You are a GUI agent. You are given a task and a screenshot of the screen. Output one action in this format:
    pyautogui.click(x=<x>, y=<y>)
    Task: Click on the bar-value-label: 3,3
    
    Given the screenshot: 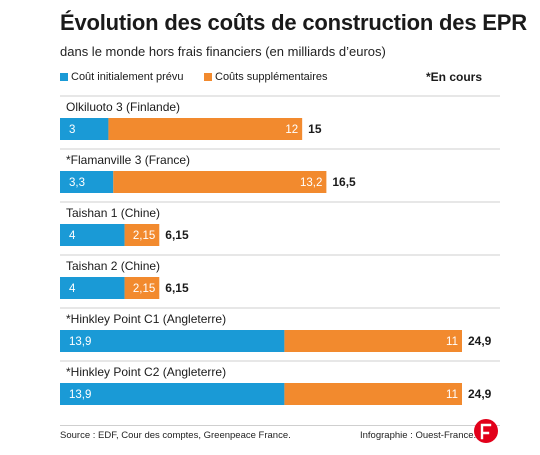 What is the action you would take?
    pyautogui.click(x=77, y=183)
    